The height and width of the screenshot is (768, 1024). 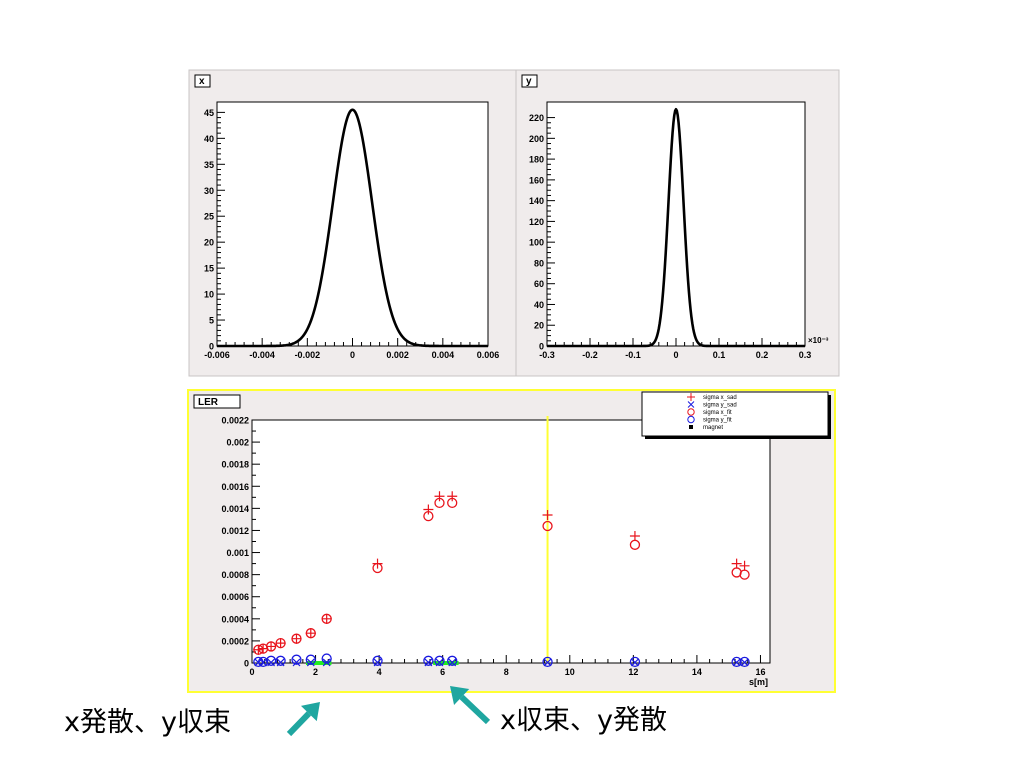 What do you see at coordinates (235, 421) in the screenshot?
I see `y-tick-label: 0.0022` at bounding box center [235, 421].